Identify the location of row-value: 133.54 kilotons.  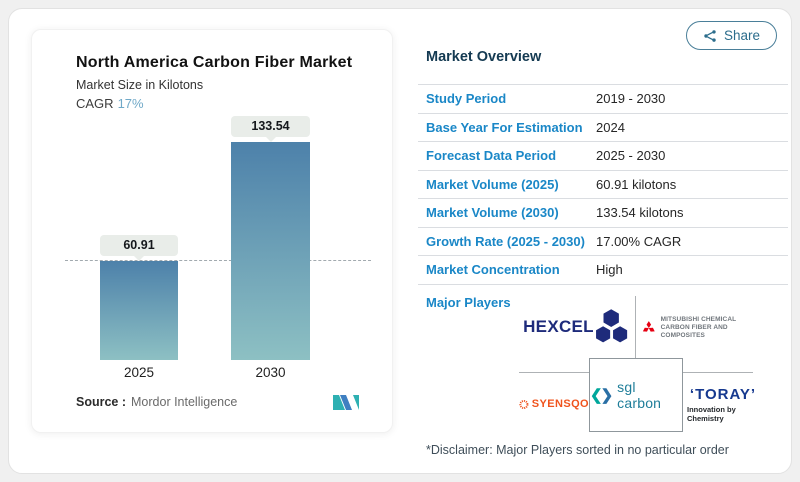
(640, 213).